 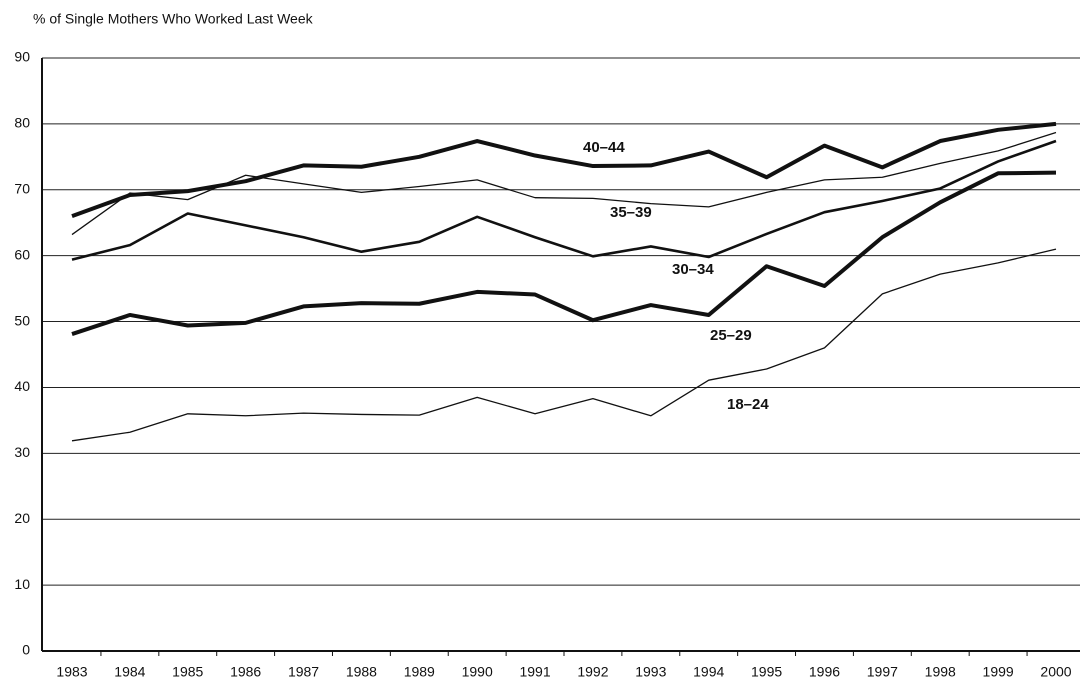 What do you see at coordinates (22, 386) in the screenshot?
I see `y-tick-label: 40` at bounding box center [22, 386].